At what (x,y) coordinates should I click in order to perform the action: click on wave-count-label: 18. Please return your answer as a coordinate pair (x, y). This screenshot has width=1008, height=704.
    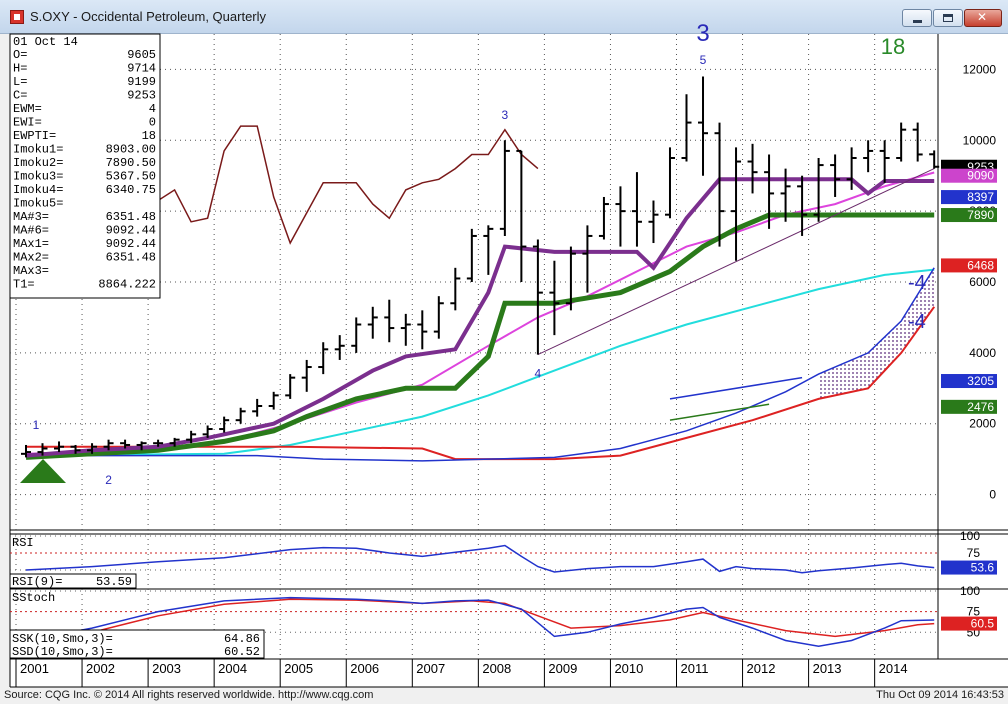
    Looking at the image, I should click on (893, 46).